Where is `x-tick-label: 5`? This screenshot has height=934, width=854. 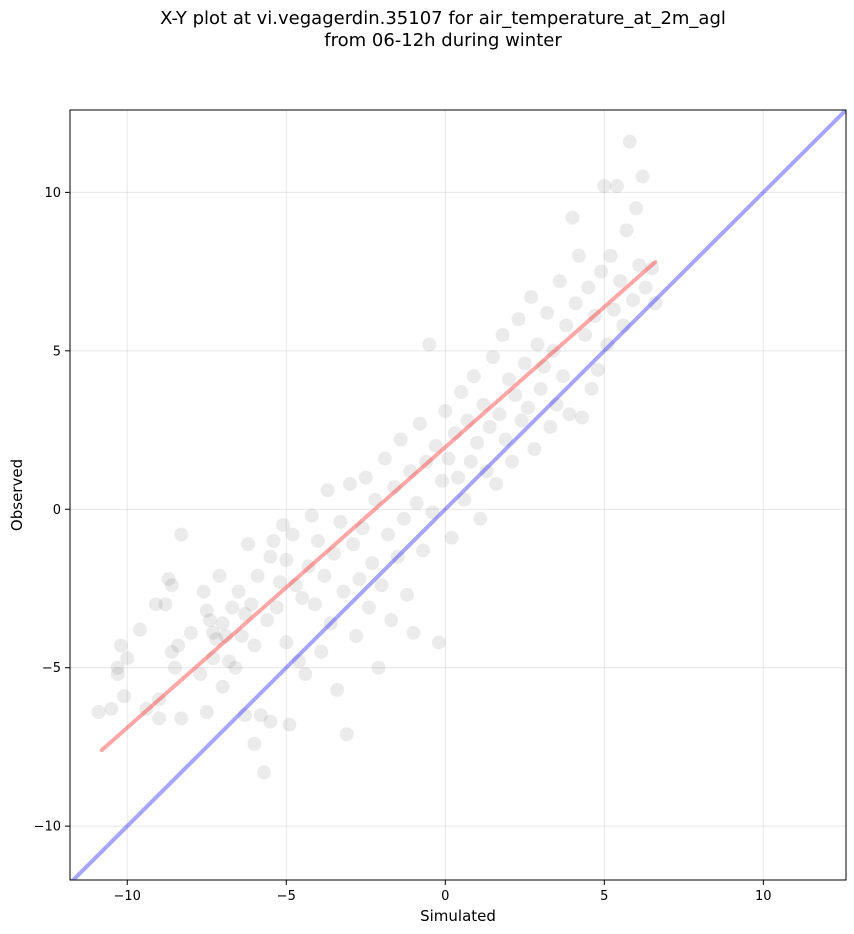
x-tick-label: 5 is located at coordinates (604, 896).